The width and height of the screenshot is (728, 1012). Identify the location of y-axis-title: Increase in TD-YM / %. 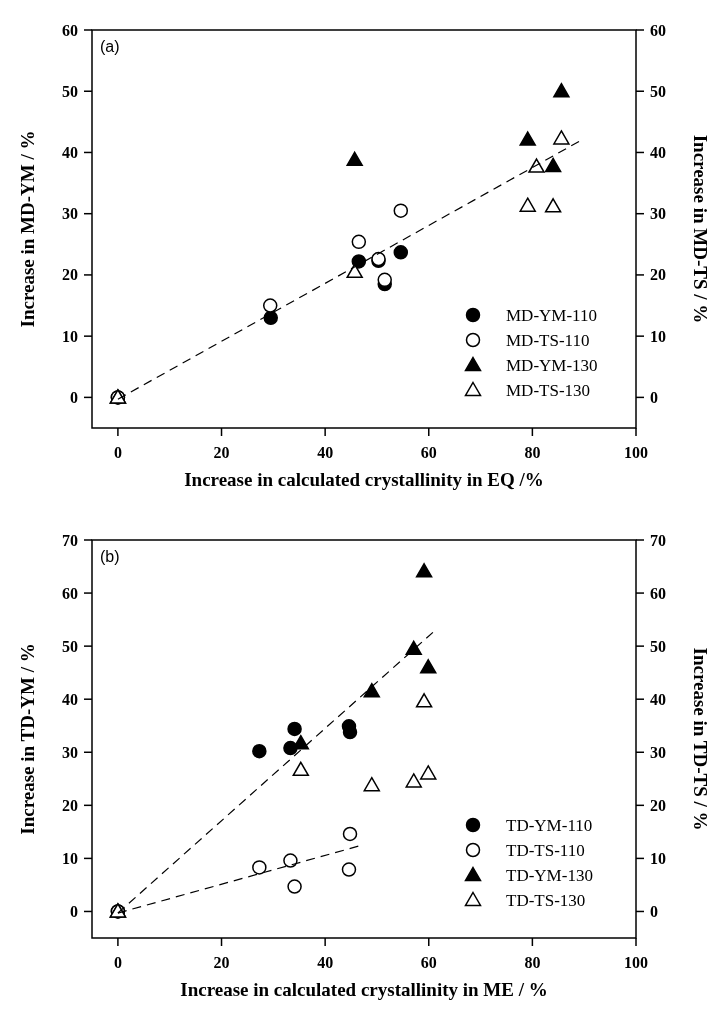
(27, 739).